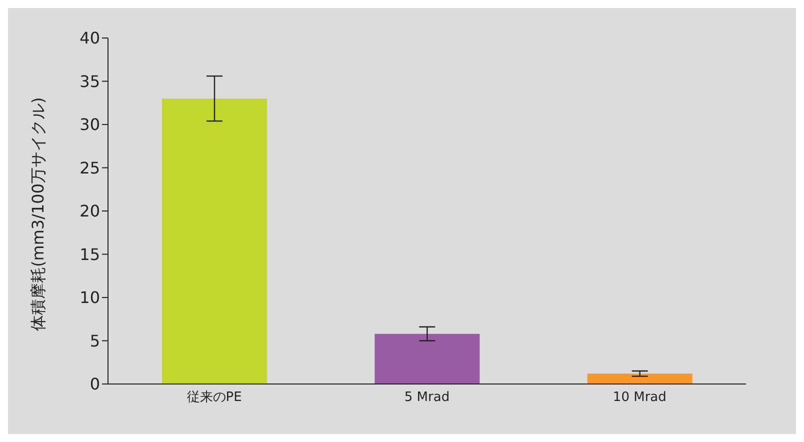 This screenshot has height=442, width=804. I want to click on y-tick-label: 30, so click(90, 124).